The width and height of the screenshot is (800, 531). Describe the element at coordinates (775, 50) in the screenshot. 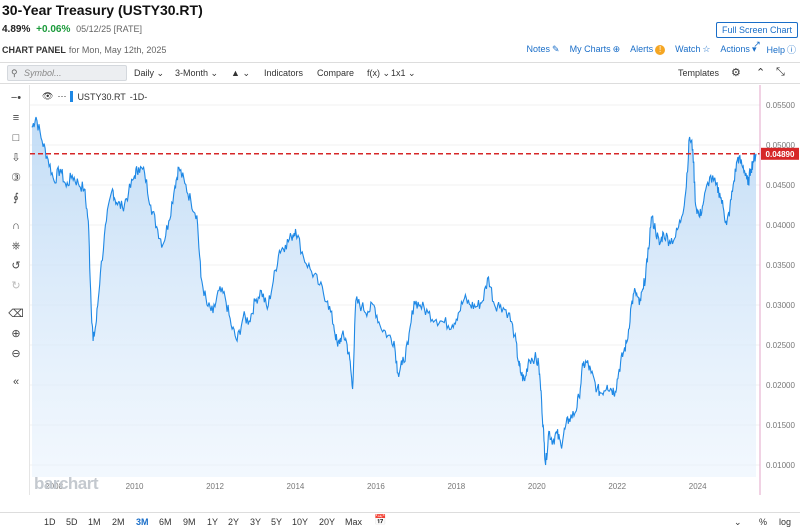

I see `help-label: Help` at that location.